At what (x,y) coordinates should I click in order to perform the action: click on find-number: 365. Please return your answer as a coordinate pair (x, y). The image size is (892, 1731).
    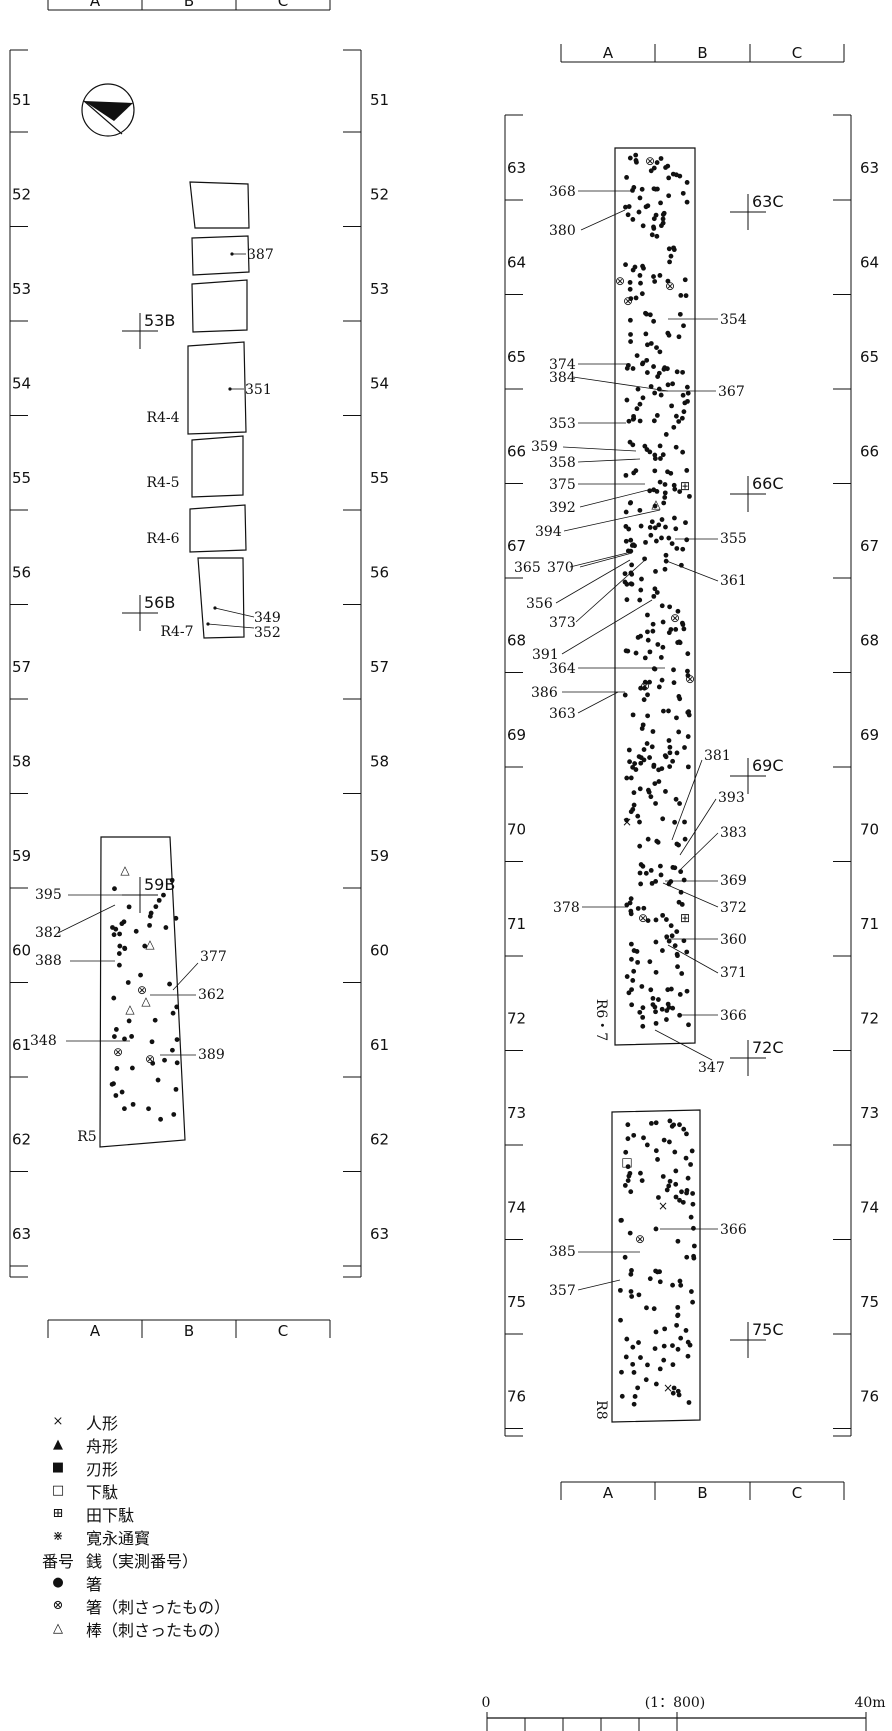
    Looking at the image, I should click on (527, 568).